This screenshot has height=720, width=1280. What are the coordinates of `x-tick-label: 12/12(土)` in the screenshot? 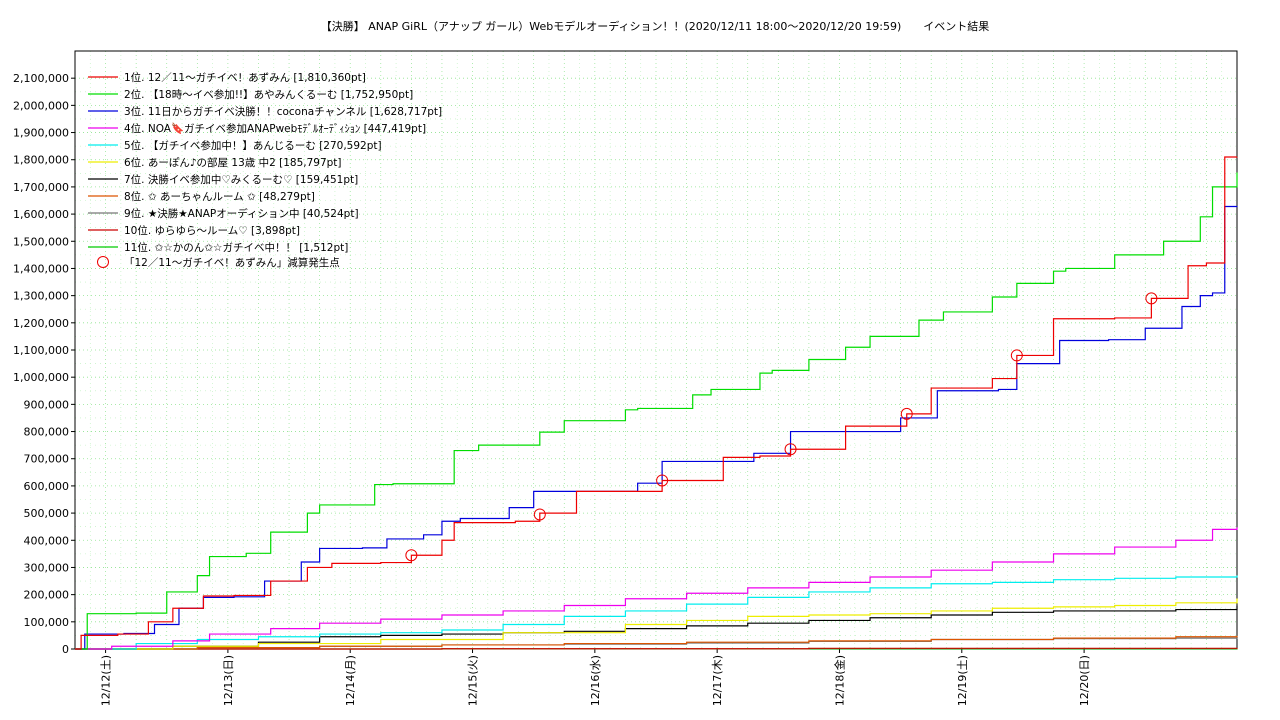 It's located at (106, 680).